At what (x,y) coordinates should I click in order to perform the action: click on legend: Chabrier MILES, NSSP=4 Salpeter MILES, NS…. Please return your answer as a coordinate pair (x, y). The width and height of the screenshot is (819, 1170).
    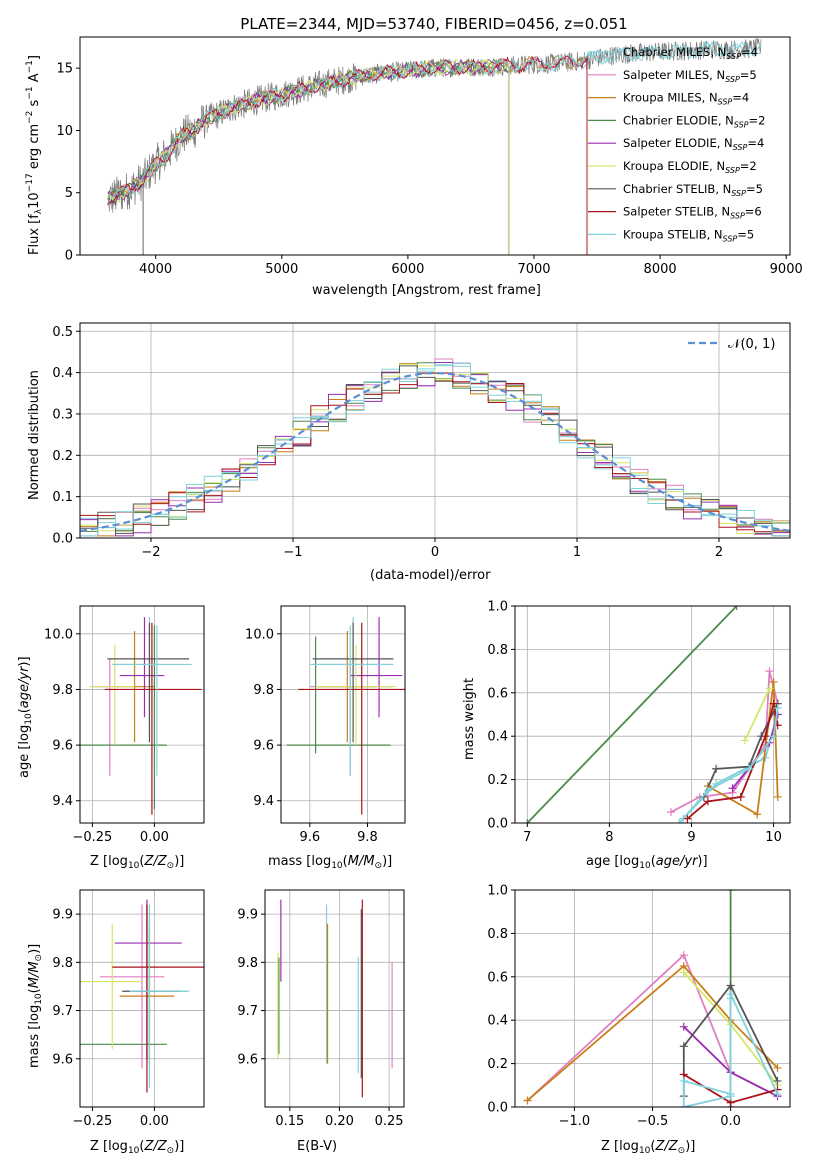
    Looking at the image, I should click on (676, 144).